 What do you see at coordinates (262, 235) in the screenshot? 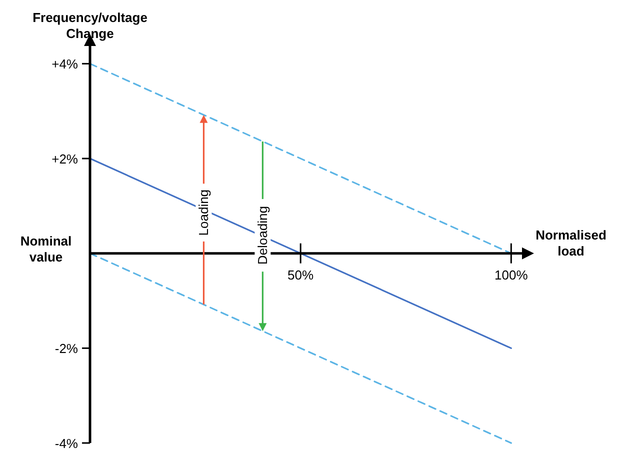
I see `annotation: Deloading` at bounding box center [262, 235].